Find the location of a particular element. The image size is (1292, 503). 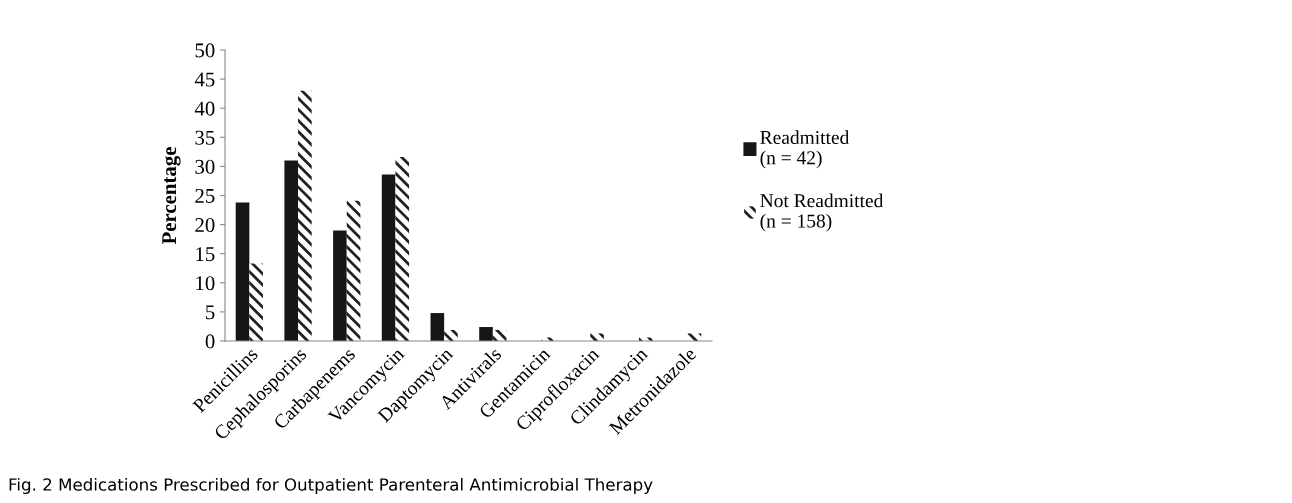

legend-label: Readmitted (n = 42) is located at coordinates (805, 149).